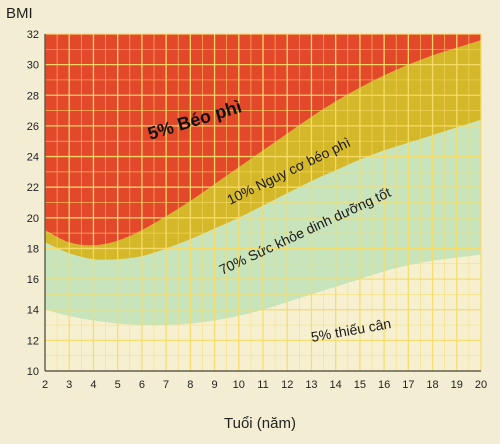  I want to click on x-tick-label: 5, so click(118, 385).